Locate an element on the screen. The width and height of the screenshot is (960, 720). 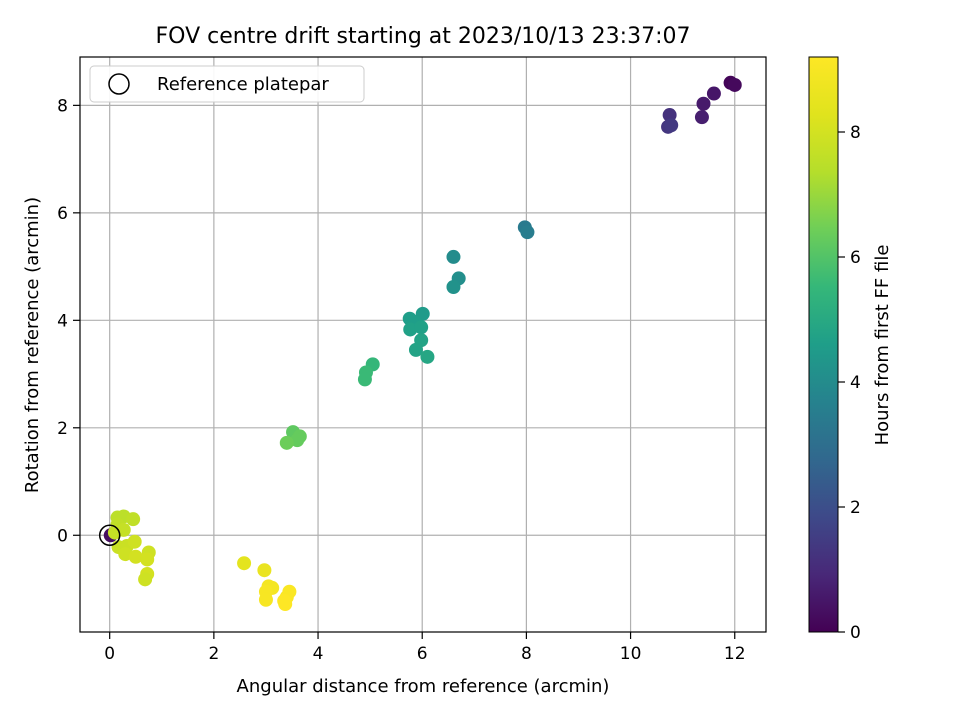
y-tick-label: 8 is located at coordinates (62, 106).